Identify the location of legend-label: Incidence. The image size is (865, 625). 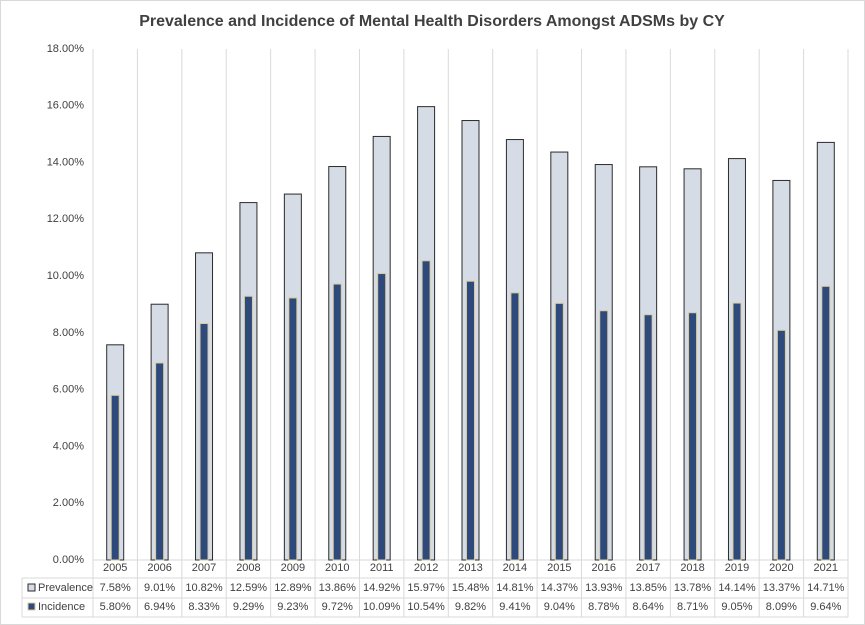
(61, 607).